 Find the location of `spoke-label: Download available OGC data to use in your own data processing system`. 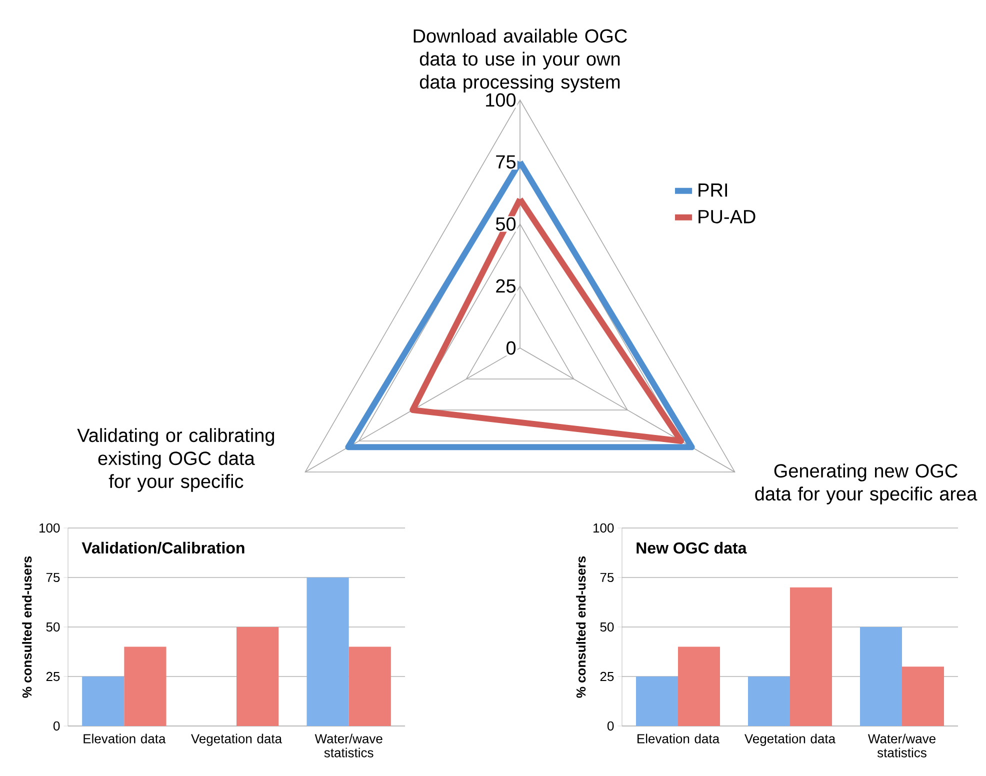

spoke-label: Download available OGC data to use in your own data processing system is located at coordinates (520, 60).